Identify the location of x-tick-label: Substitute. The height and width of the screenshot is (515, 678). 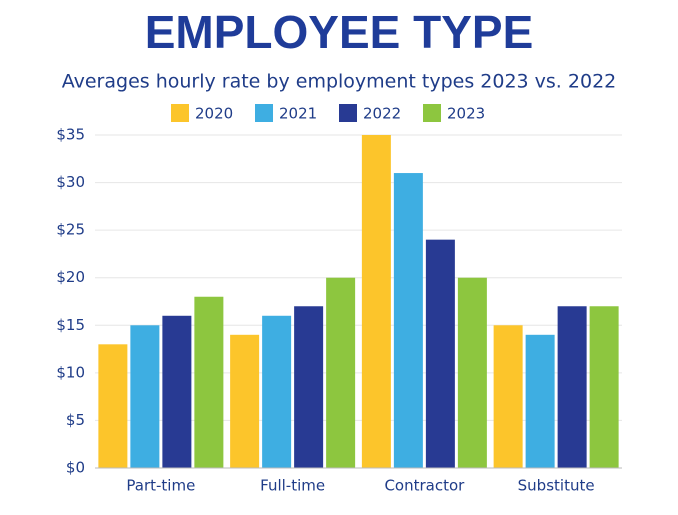
(556, 486).